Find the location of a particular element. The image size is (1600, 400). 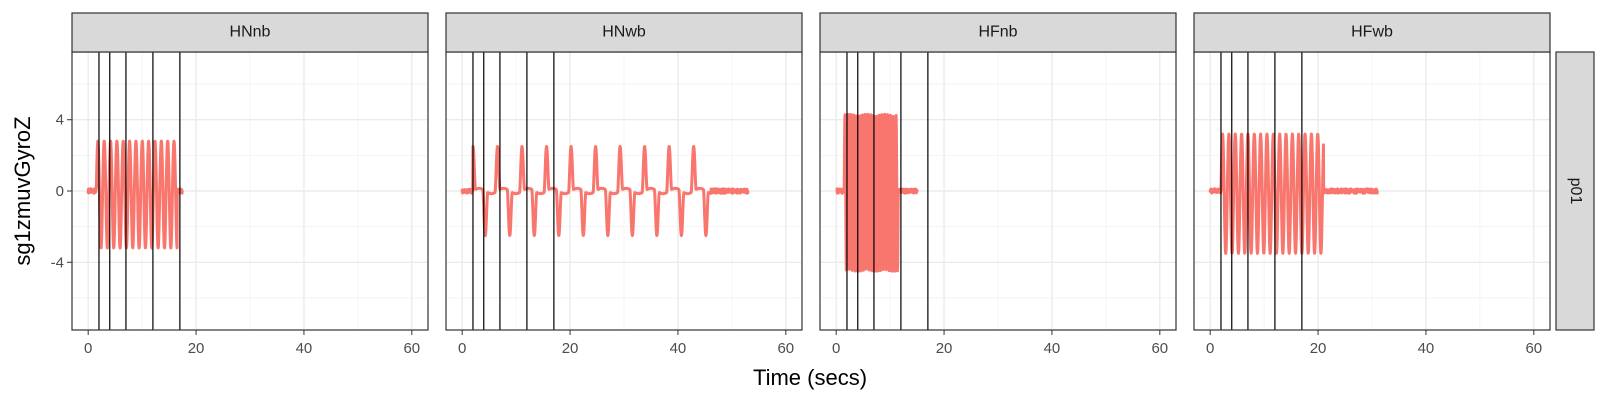

y-tick-label: 4 is located at coordinates (60, 120).